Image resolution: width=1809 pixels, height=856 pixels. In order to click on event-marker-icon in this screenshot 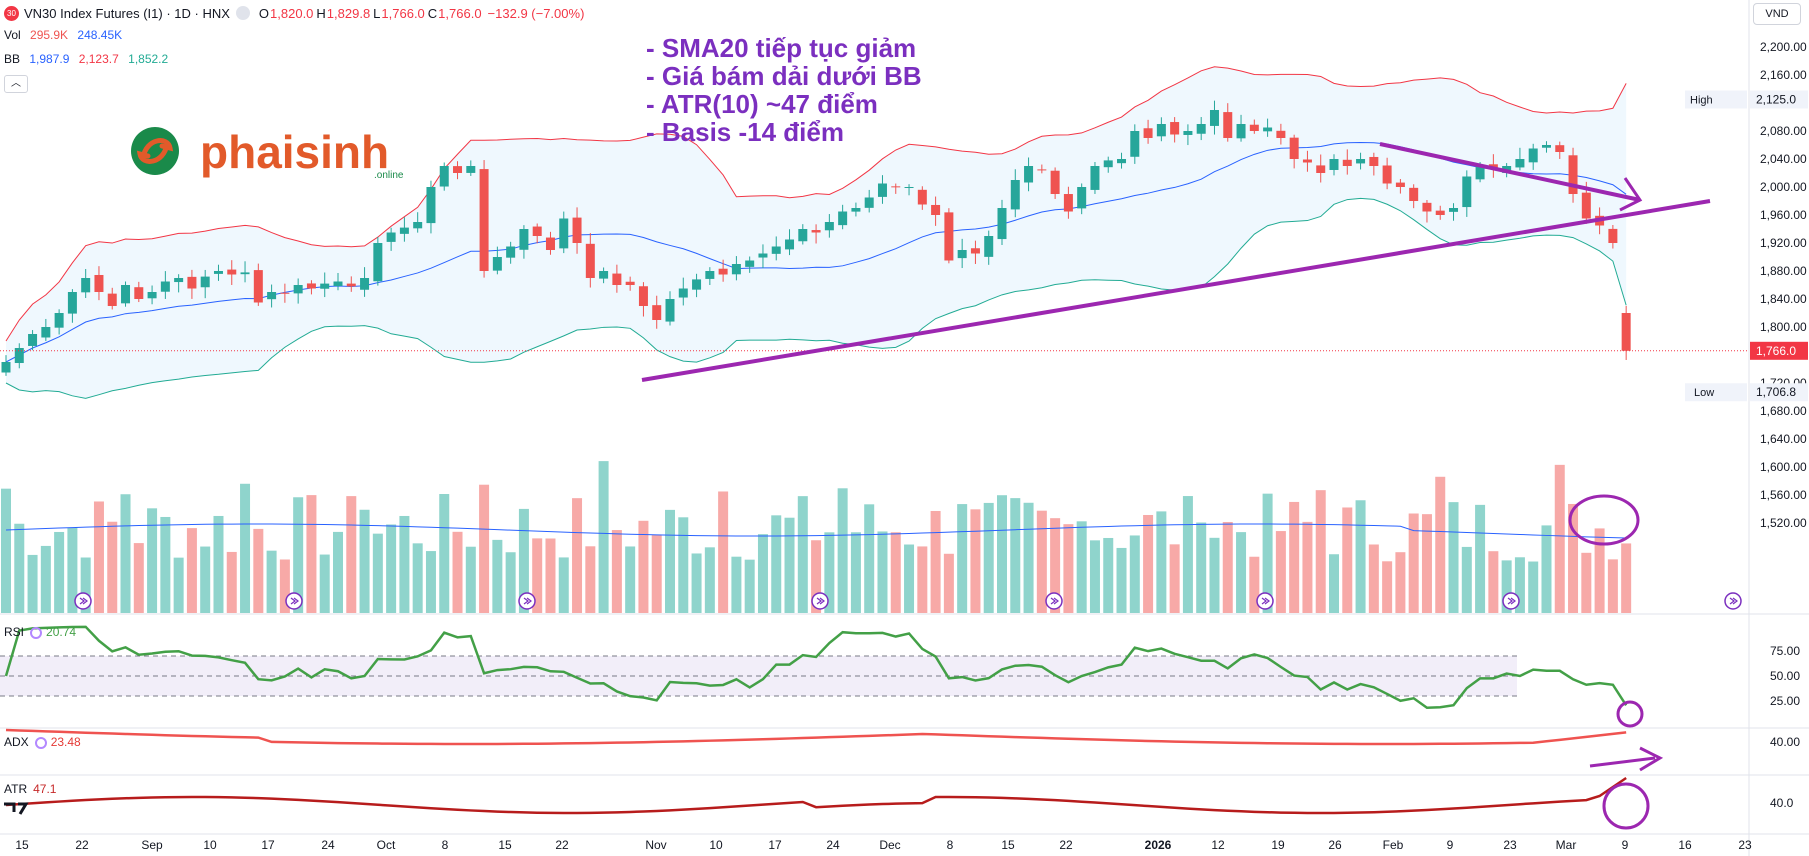, I will do `click(1733, 601)`.